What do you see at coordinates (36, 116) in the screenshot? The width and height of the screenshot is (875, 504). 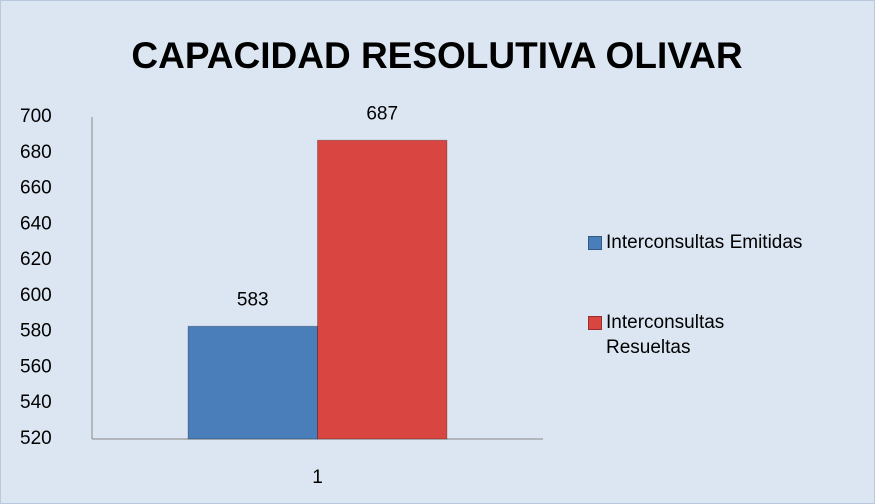 I see `y-tick-label: 700` at bounding box center [36, 116].